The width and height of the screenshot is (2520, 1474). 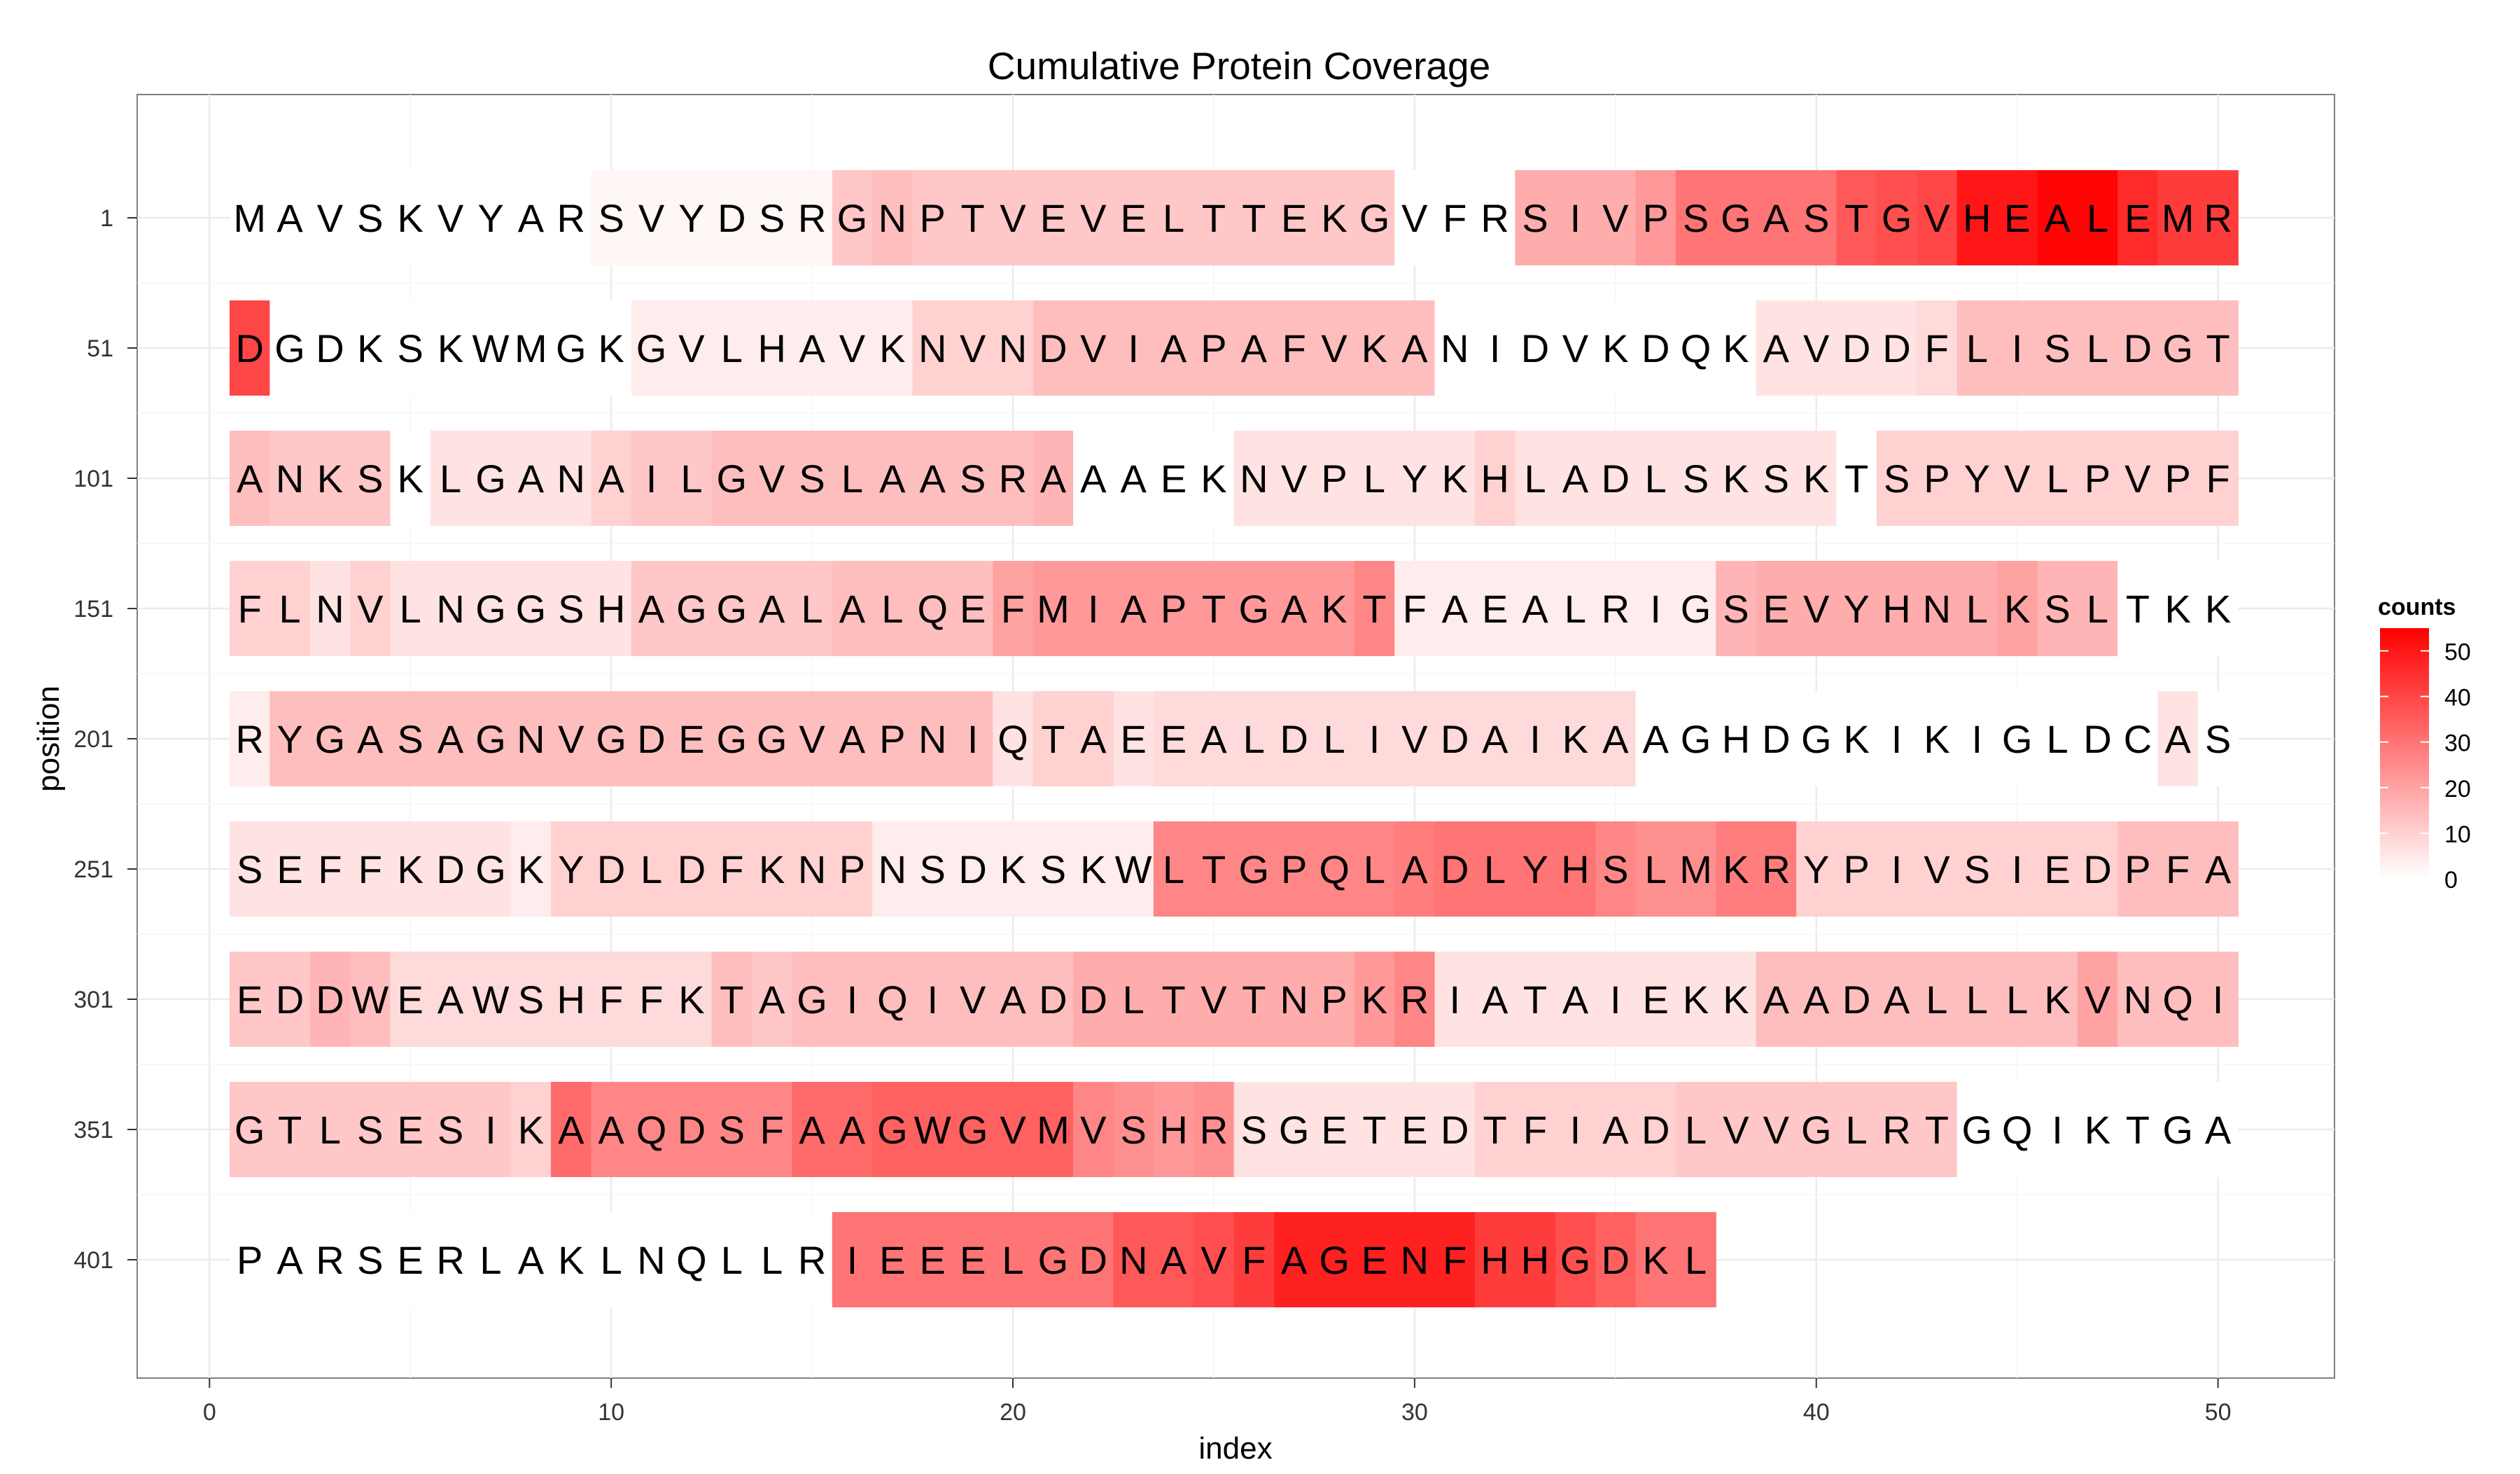 I want to click on x-tick-label: 40, so click(x=1816, y=1413).